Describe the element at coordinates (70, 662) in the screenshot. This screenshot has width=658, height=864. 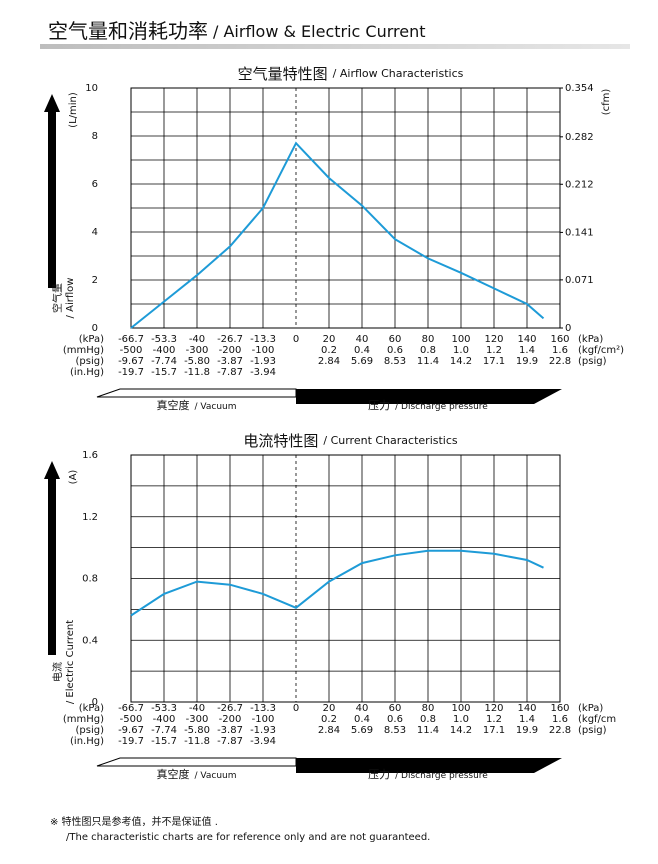
I see `side-label-en: / Electric Current` at that location.